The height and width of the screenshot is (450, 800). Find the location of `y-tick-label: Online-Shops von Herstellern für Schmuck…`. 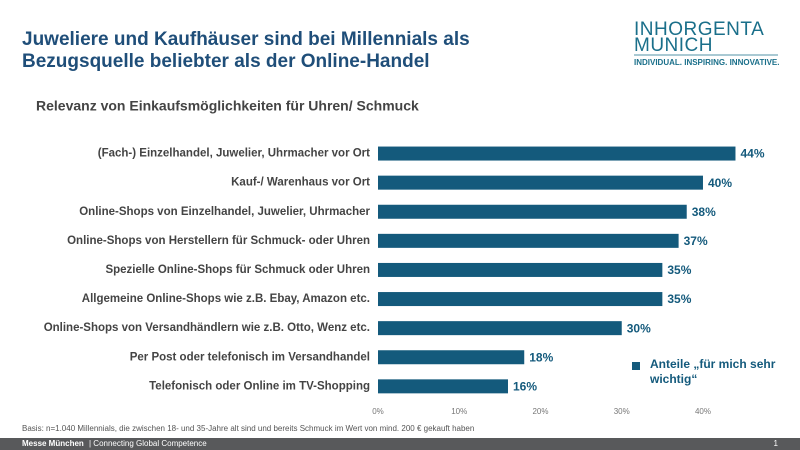

y-tick-label: Online-Shops von Herstellern für Schmuck… is located at coordinates (218, 241).